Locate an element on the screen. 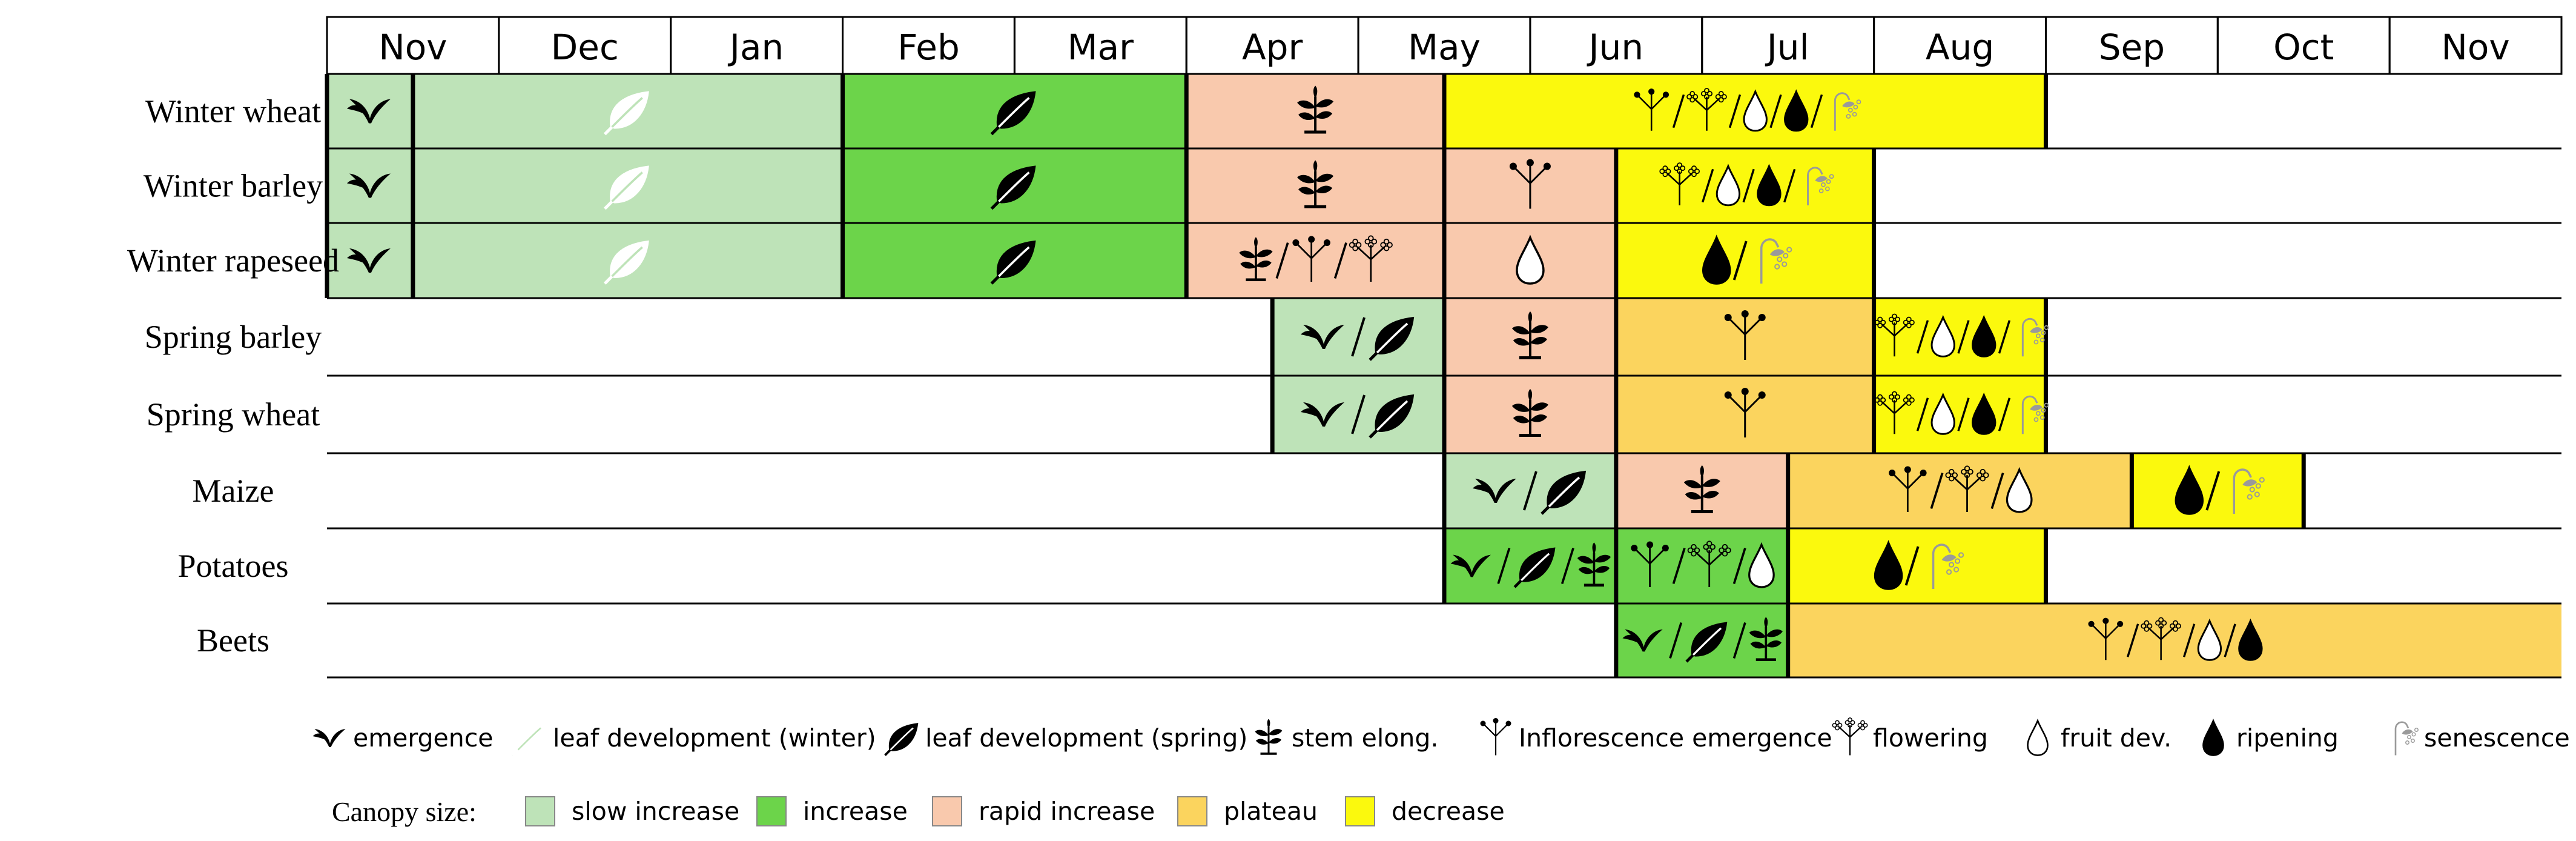 The image size is (2576, 841). crop-label-winter-rapeseed: Winter rapeseed is located at coordinates (233, 260).